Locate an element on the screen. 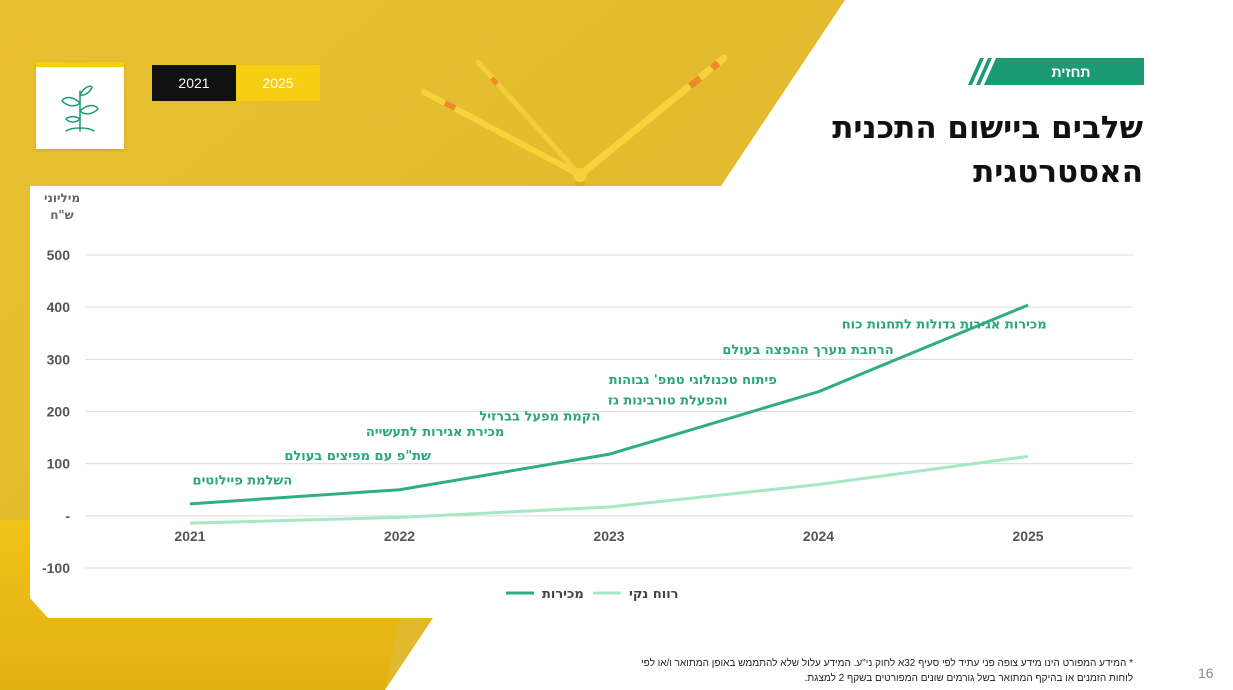 Image resolution: width=1233 pixels, height=690 pixels. milestone-annotation: והפעלת טורבינות גז is located at coordinates (668, 401).